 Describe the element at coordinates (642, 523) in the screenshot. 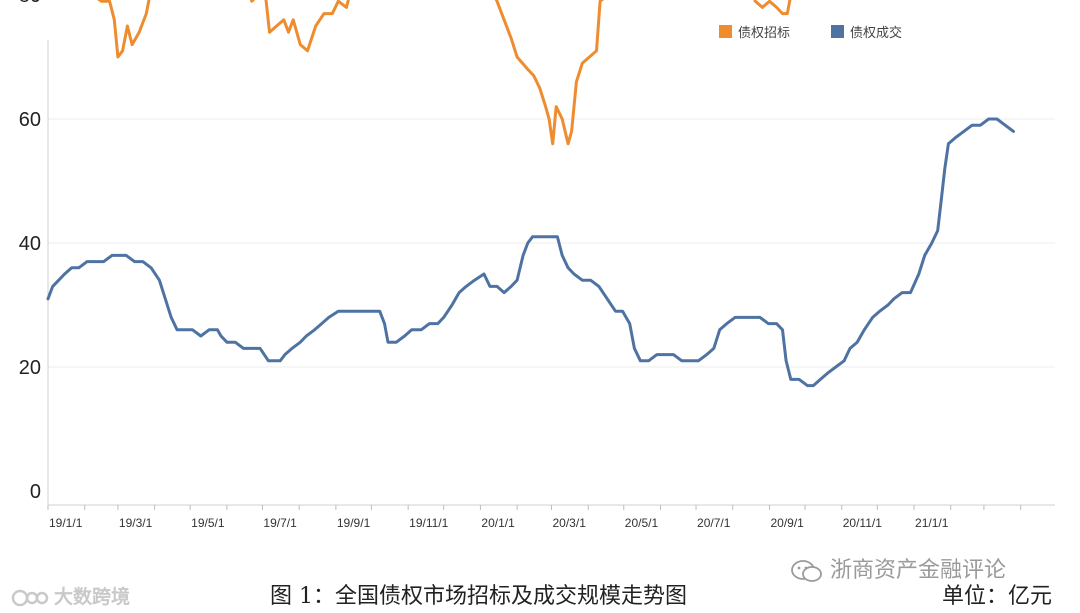

I see `x-tick-label: 20/5/1` at that location.